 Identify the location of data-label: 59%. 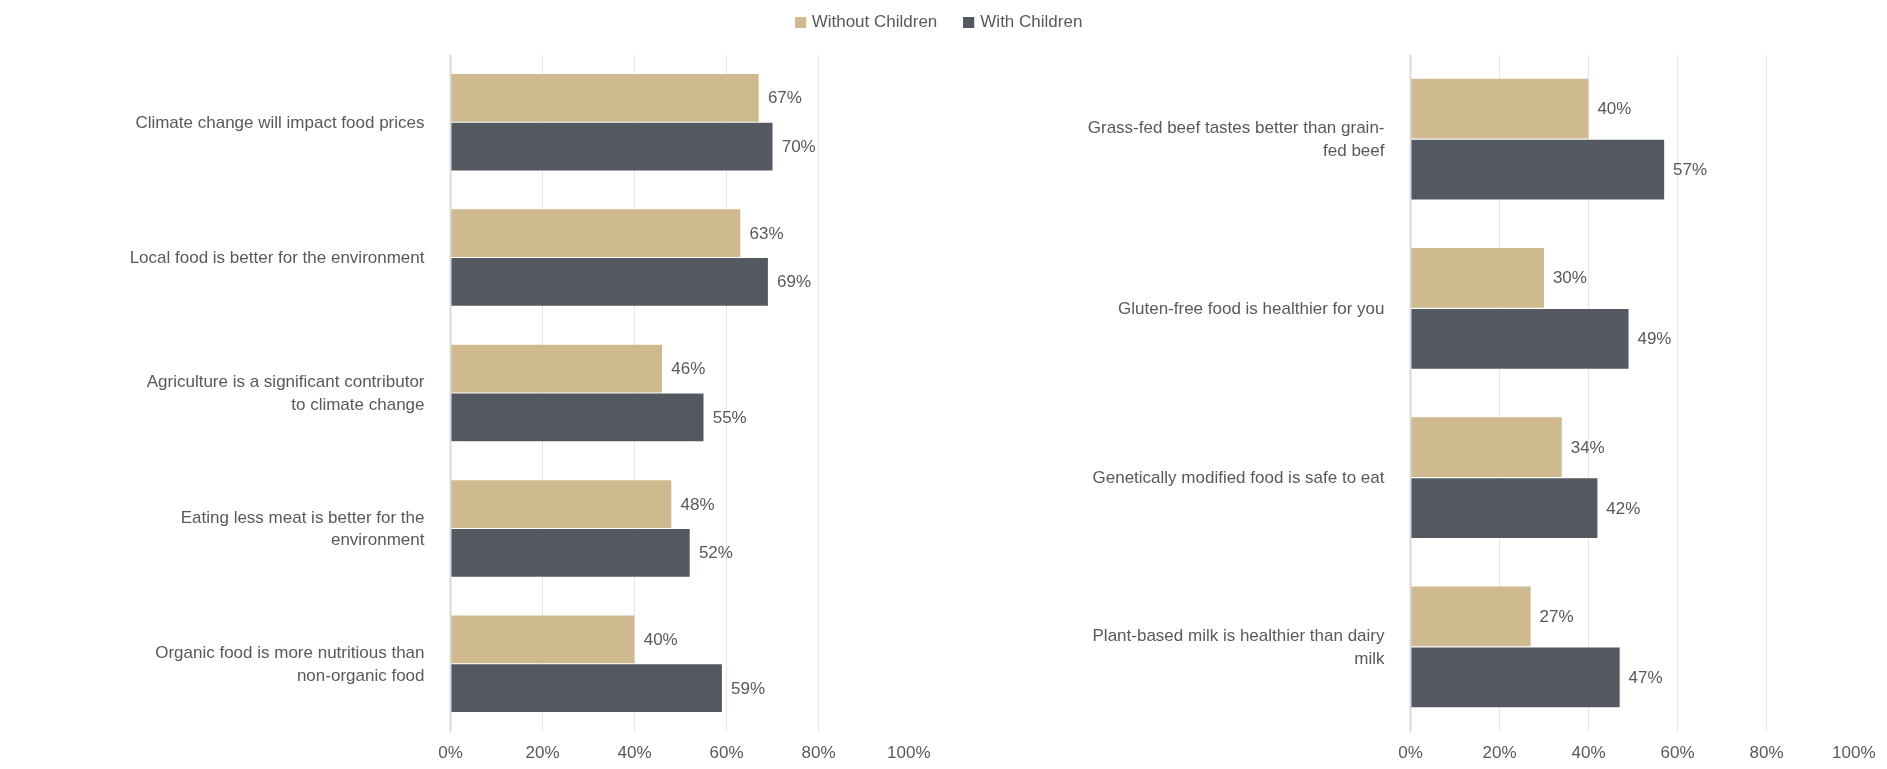
(748, 688).